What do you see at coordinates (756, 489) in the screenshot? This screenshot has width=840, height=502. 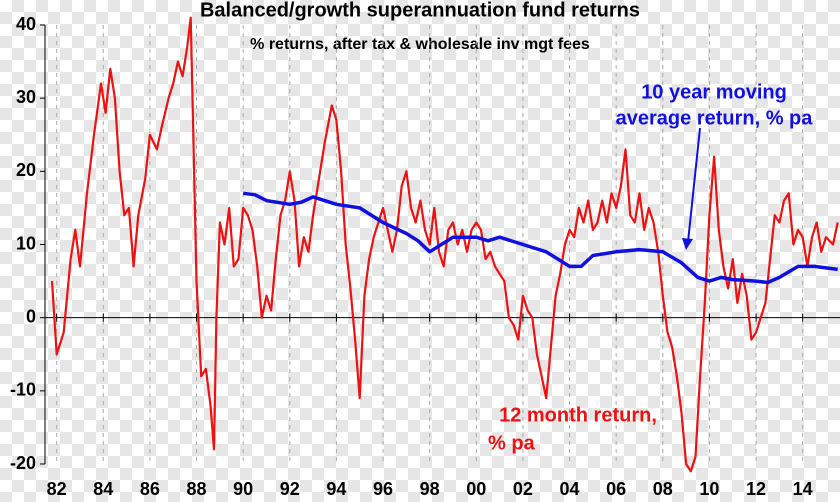 I see `x-tick-label: 12` at bounding box center [756, 489].